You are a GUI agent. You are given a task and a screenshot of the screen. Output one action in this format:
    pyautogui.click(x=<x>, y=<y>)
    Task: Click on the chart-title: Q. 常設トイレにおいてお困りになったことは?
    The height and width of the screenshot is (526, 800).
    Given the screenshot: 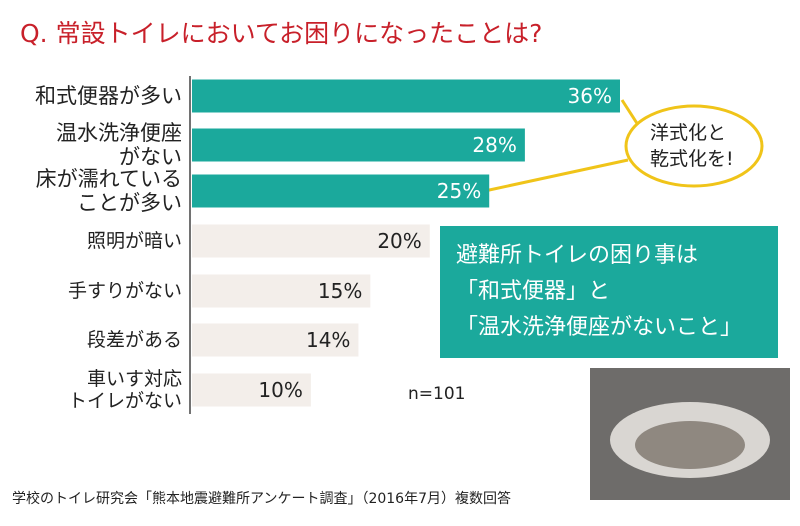 What is the action you would take?
    pyautogui.click(x=281, y=33)
    